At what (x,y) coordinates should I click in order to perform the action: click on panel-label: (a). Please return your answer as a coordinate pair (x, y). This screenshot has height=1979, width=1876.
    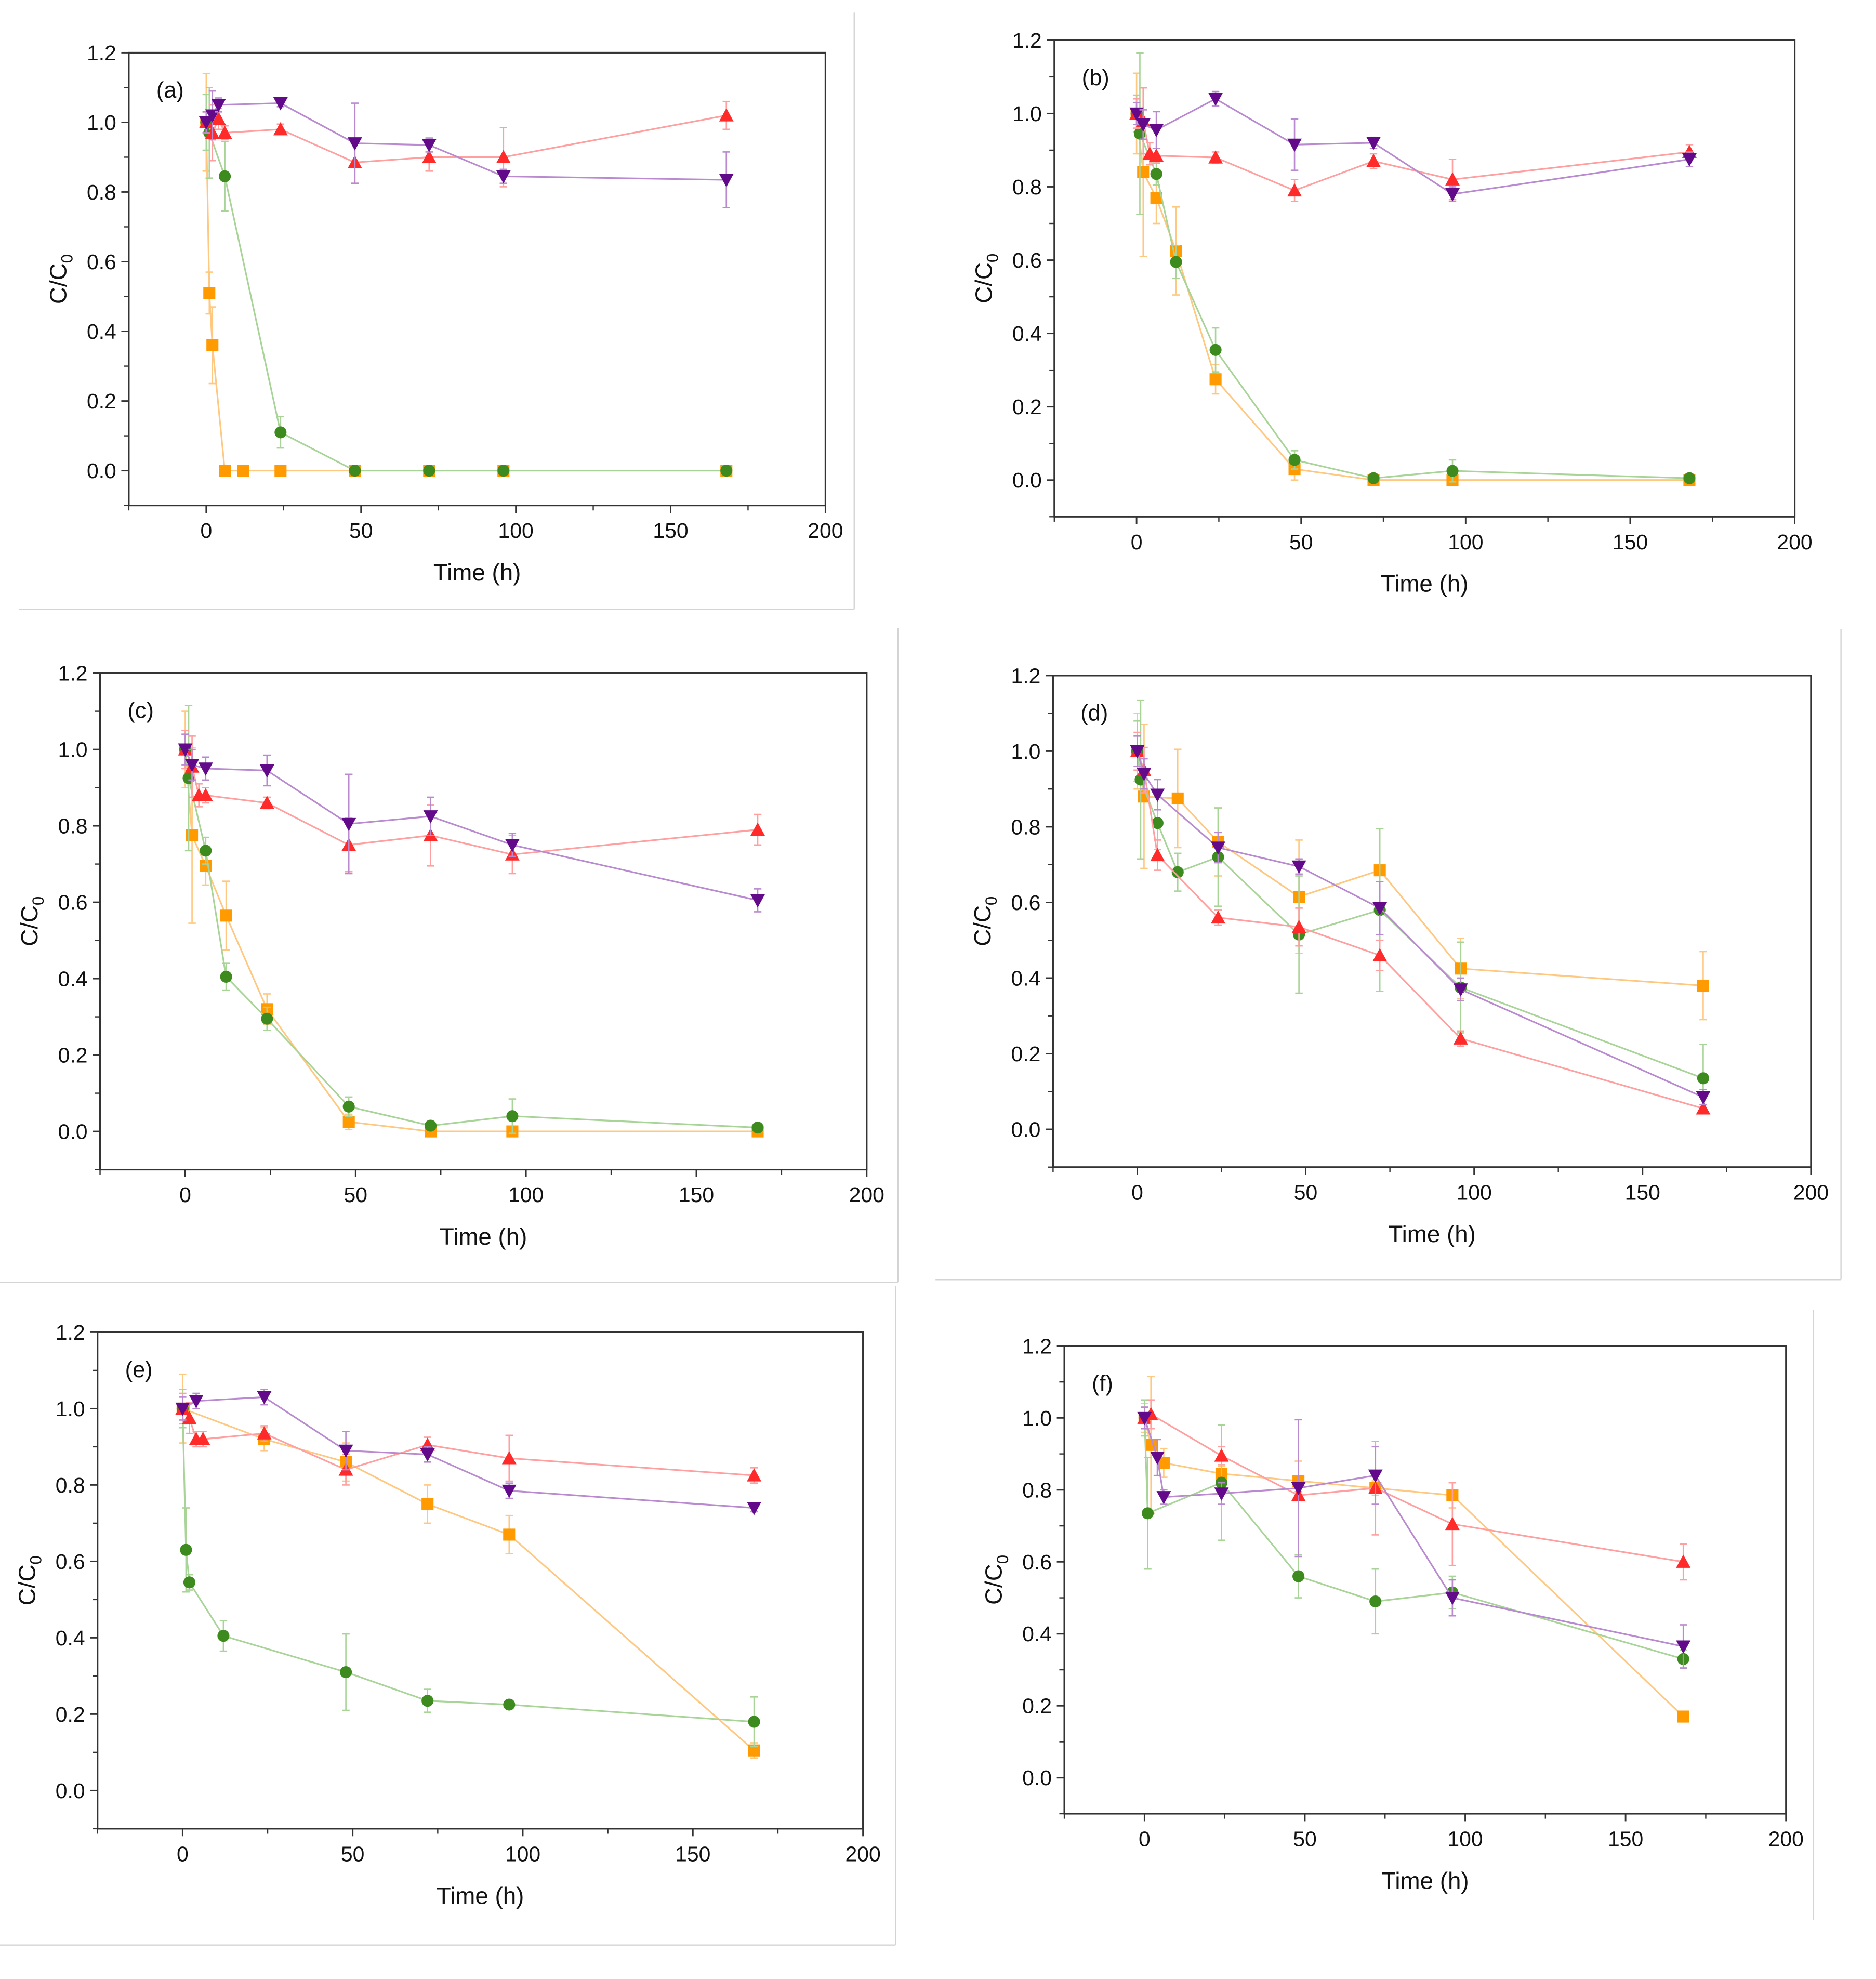
    Looking at the image, I should click on (170, 90).